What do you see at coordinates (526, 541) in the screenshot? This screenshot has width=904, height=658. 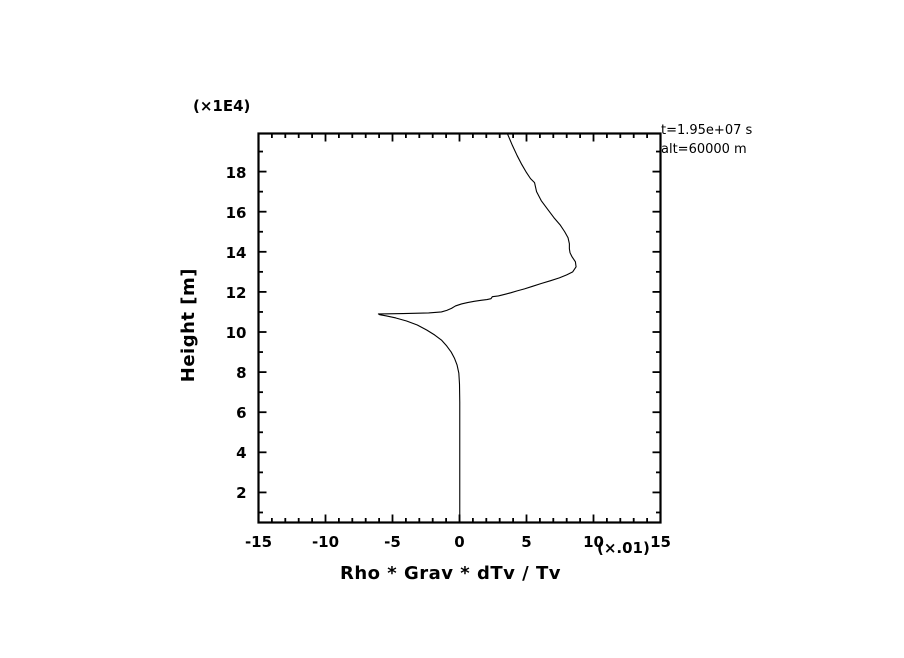 I see `x-tick-label: 5` at bounding box center [526, 541].